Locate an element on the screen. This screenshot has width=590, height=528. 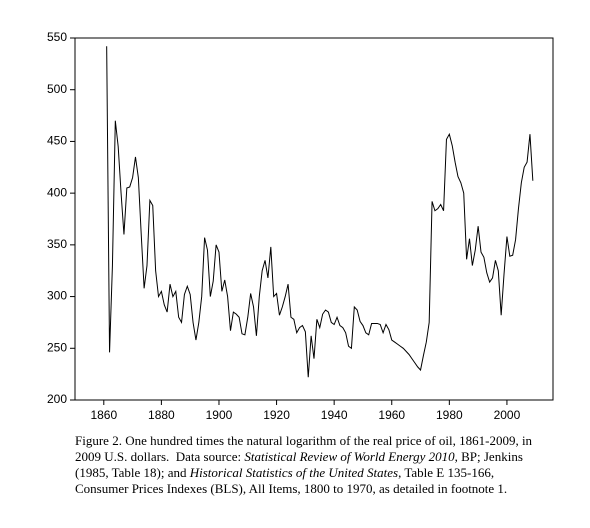
y-tick-label: 300 is located at coordinates (57, 296).